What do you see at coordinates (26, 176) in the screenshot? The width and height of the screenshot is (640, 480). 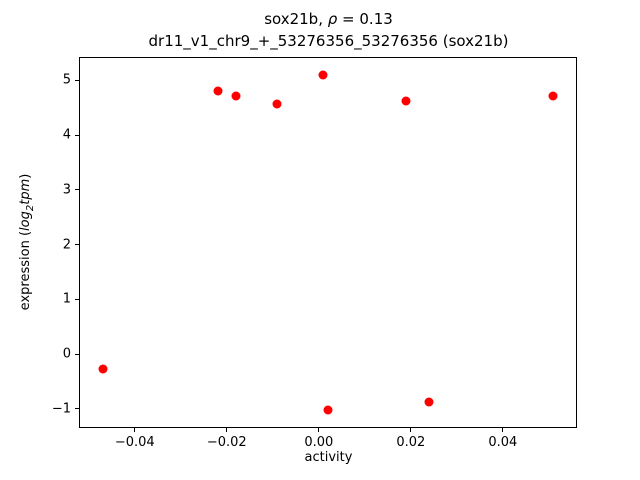 I see `ylabel-close-paren: )` at bounding box center [26, 176].